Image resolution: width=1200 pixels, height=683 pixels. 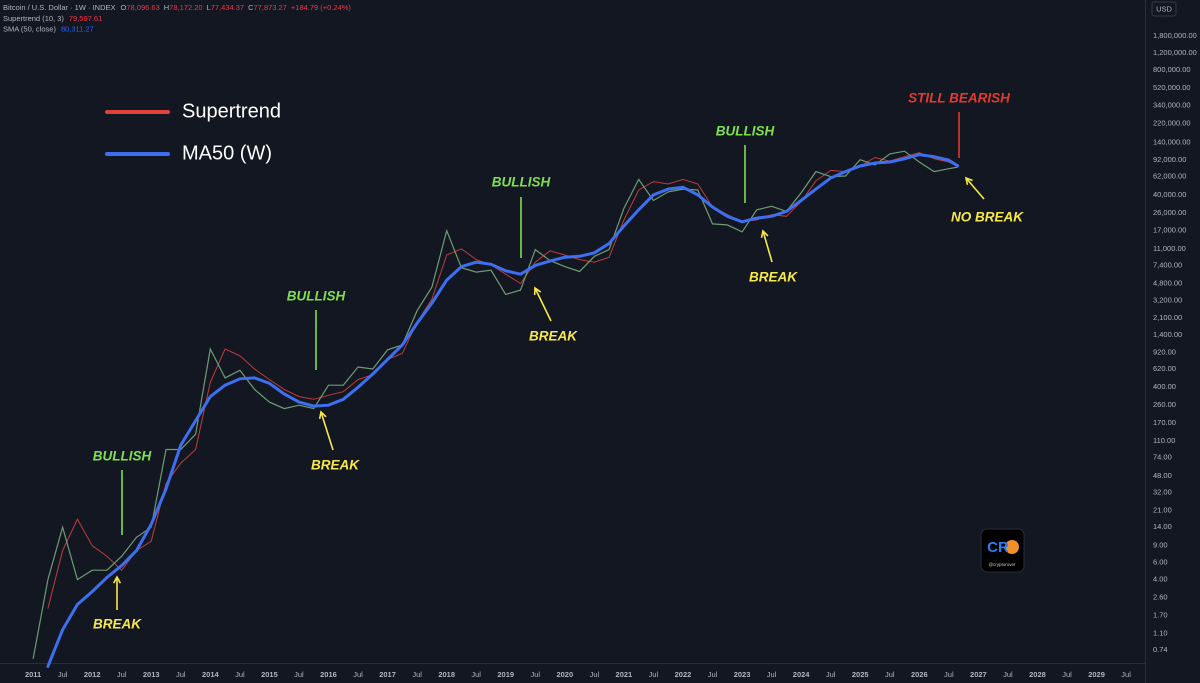 What do you see at coordinates (1162, 492) in the screenshot?
I see `y-tick-label: 32.00` at bounding box center [1162, 492].